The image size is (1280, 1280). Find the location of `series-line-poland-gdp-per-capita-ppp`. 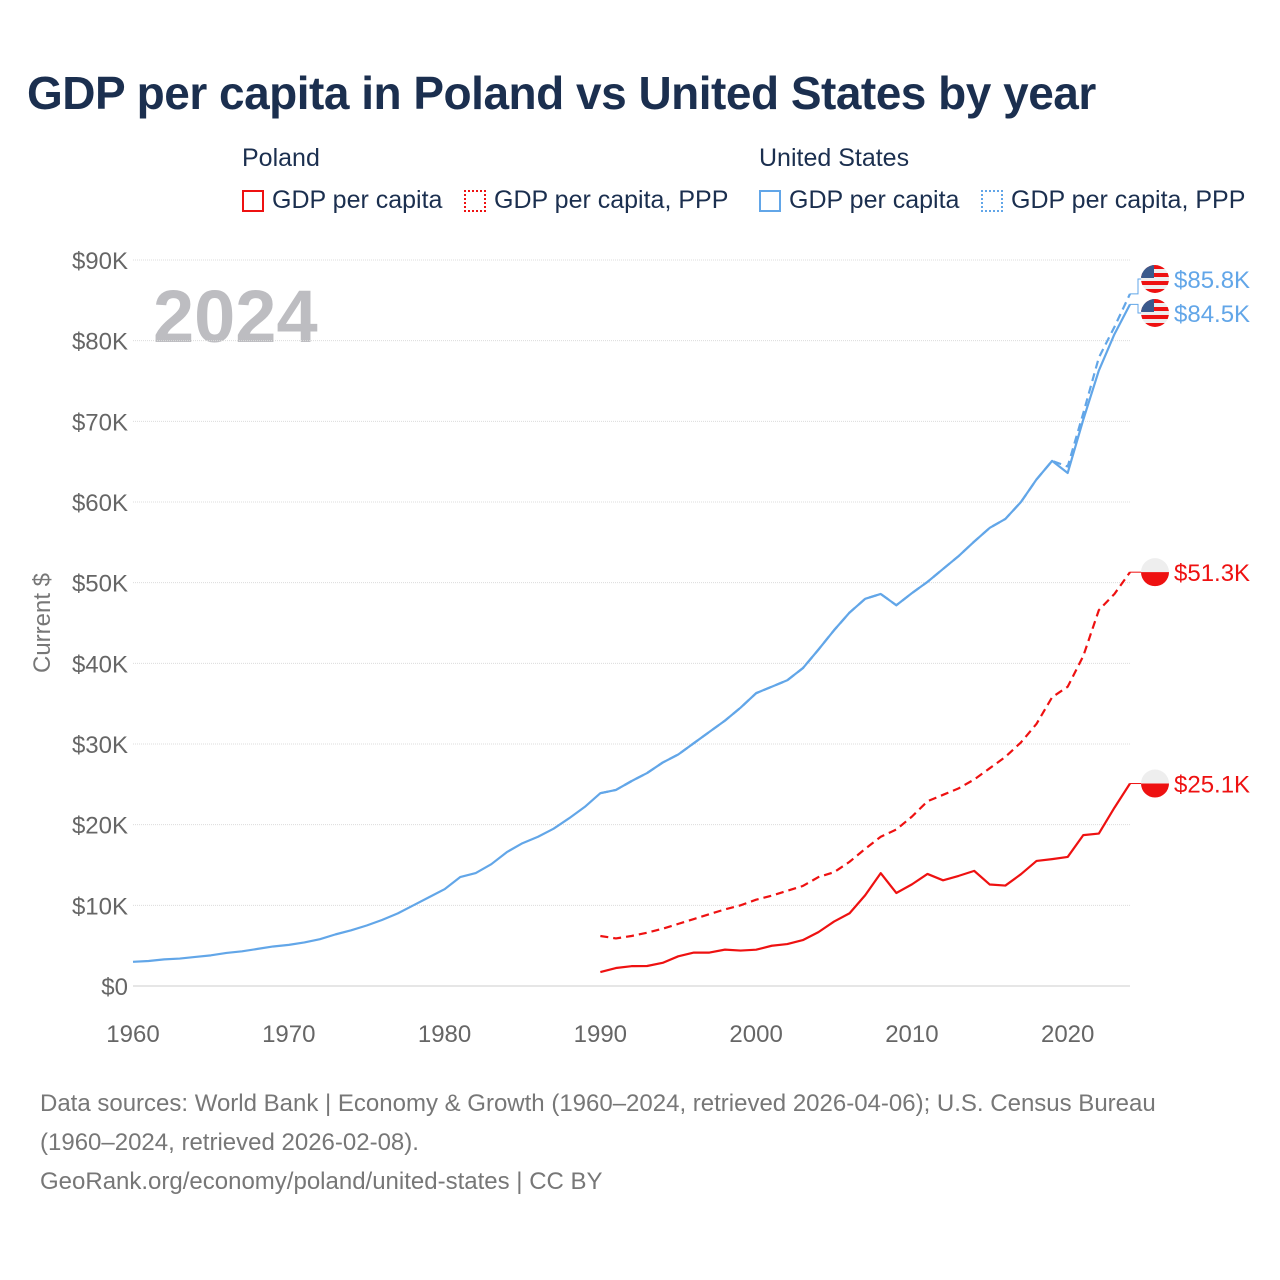

series-line-poland-gdp-per-capita-ppp is located at coordinates (865, 755).